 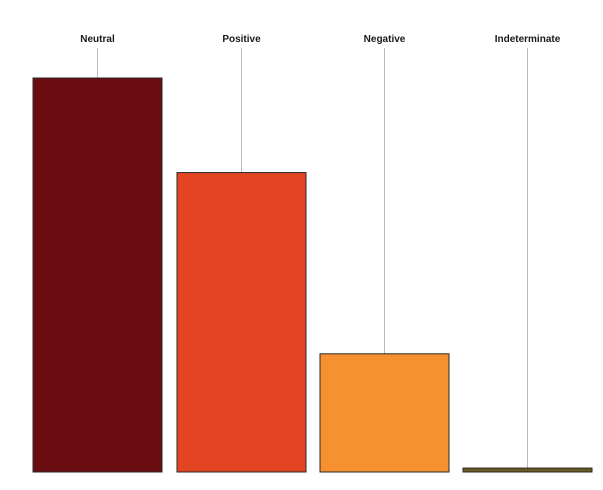 I want to click on category-labels: Neutral Positive Negative Indeterminate, so click(x=320, y=39).